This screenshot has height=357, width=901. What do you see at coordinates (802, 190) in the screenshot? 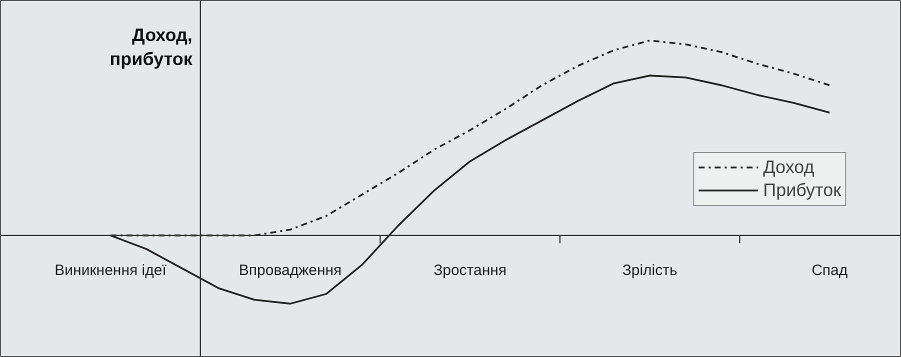
I see `legend-label: Прибуток` at bounding box center [802, 190].